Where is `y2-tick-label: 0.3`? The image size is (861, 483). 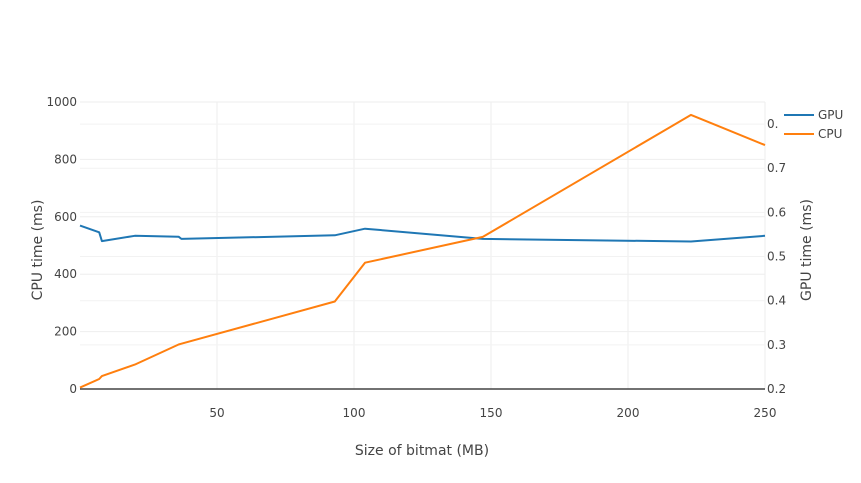 y2-tick-label: 0.3 is located at coordinates (776, 345).